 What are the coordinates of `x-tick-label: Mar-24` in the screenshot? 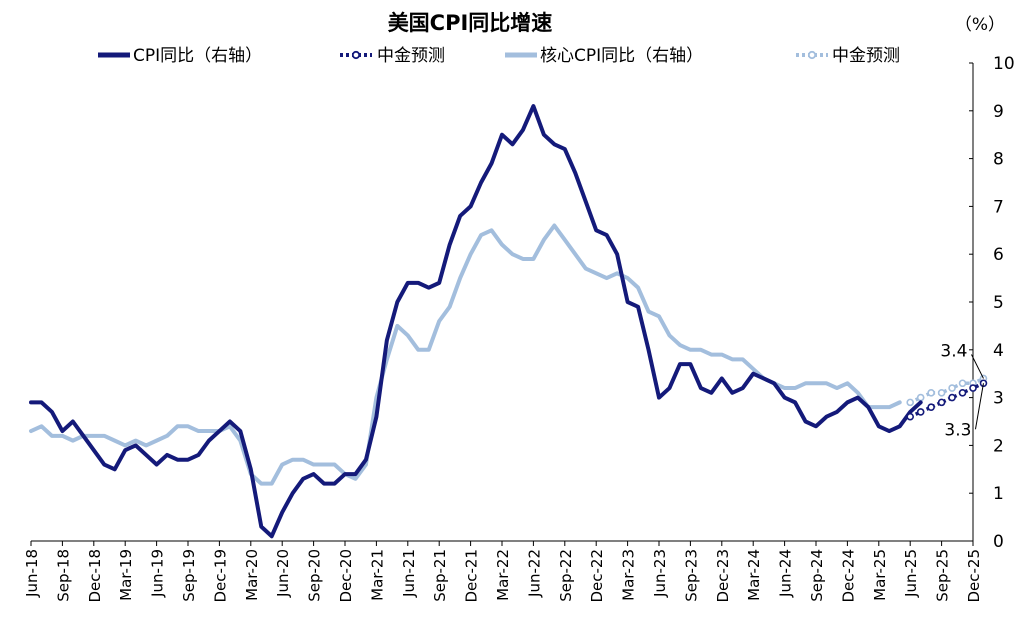 It's located at (754, 575).